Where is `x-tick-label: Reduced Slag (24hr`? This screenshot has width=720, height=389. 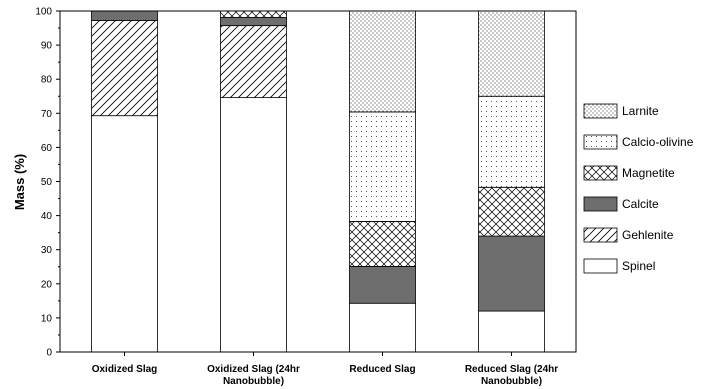
x-tick-label: Reduced Slag (24hr is located at coordinates (511, 369).